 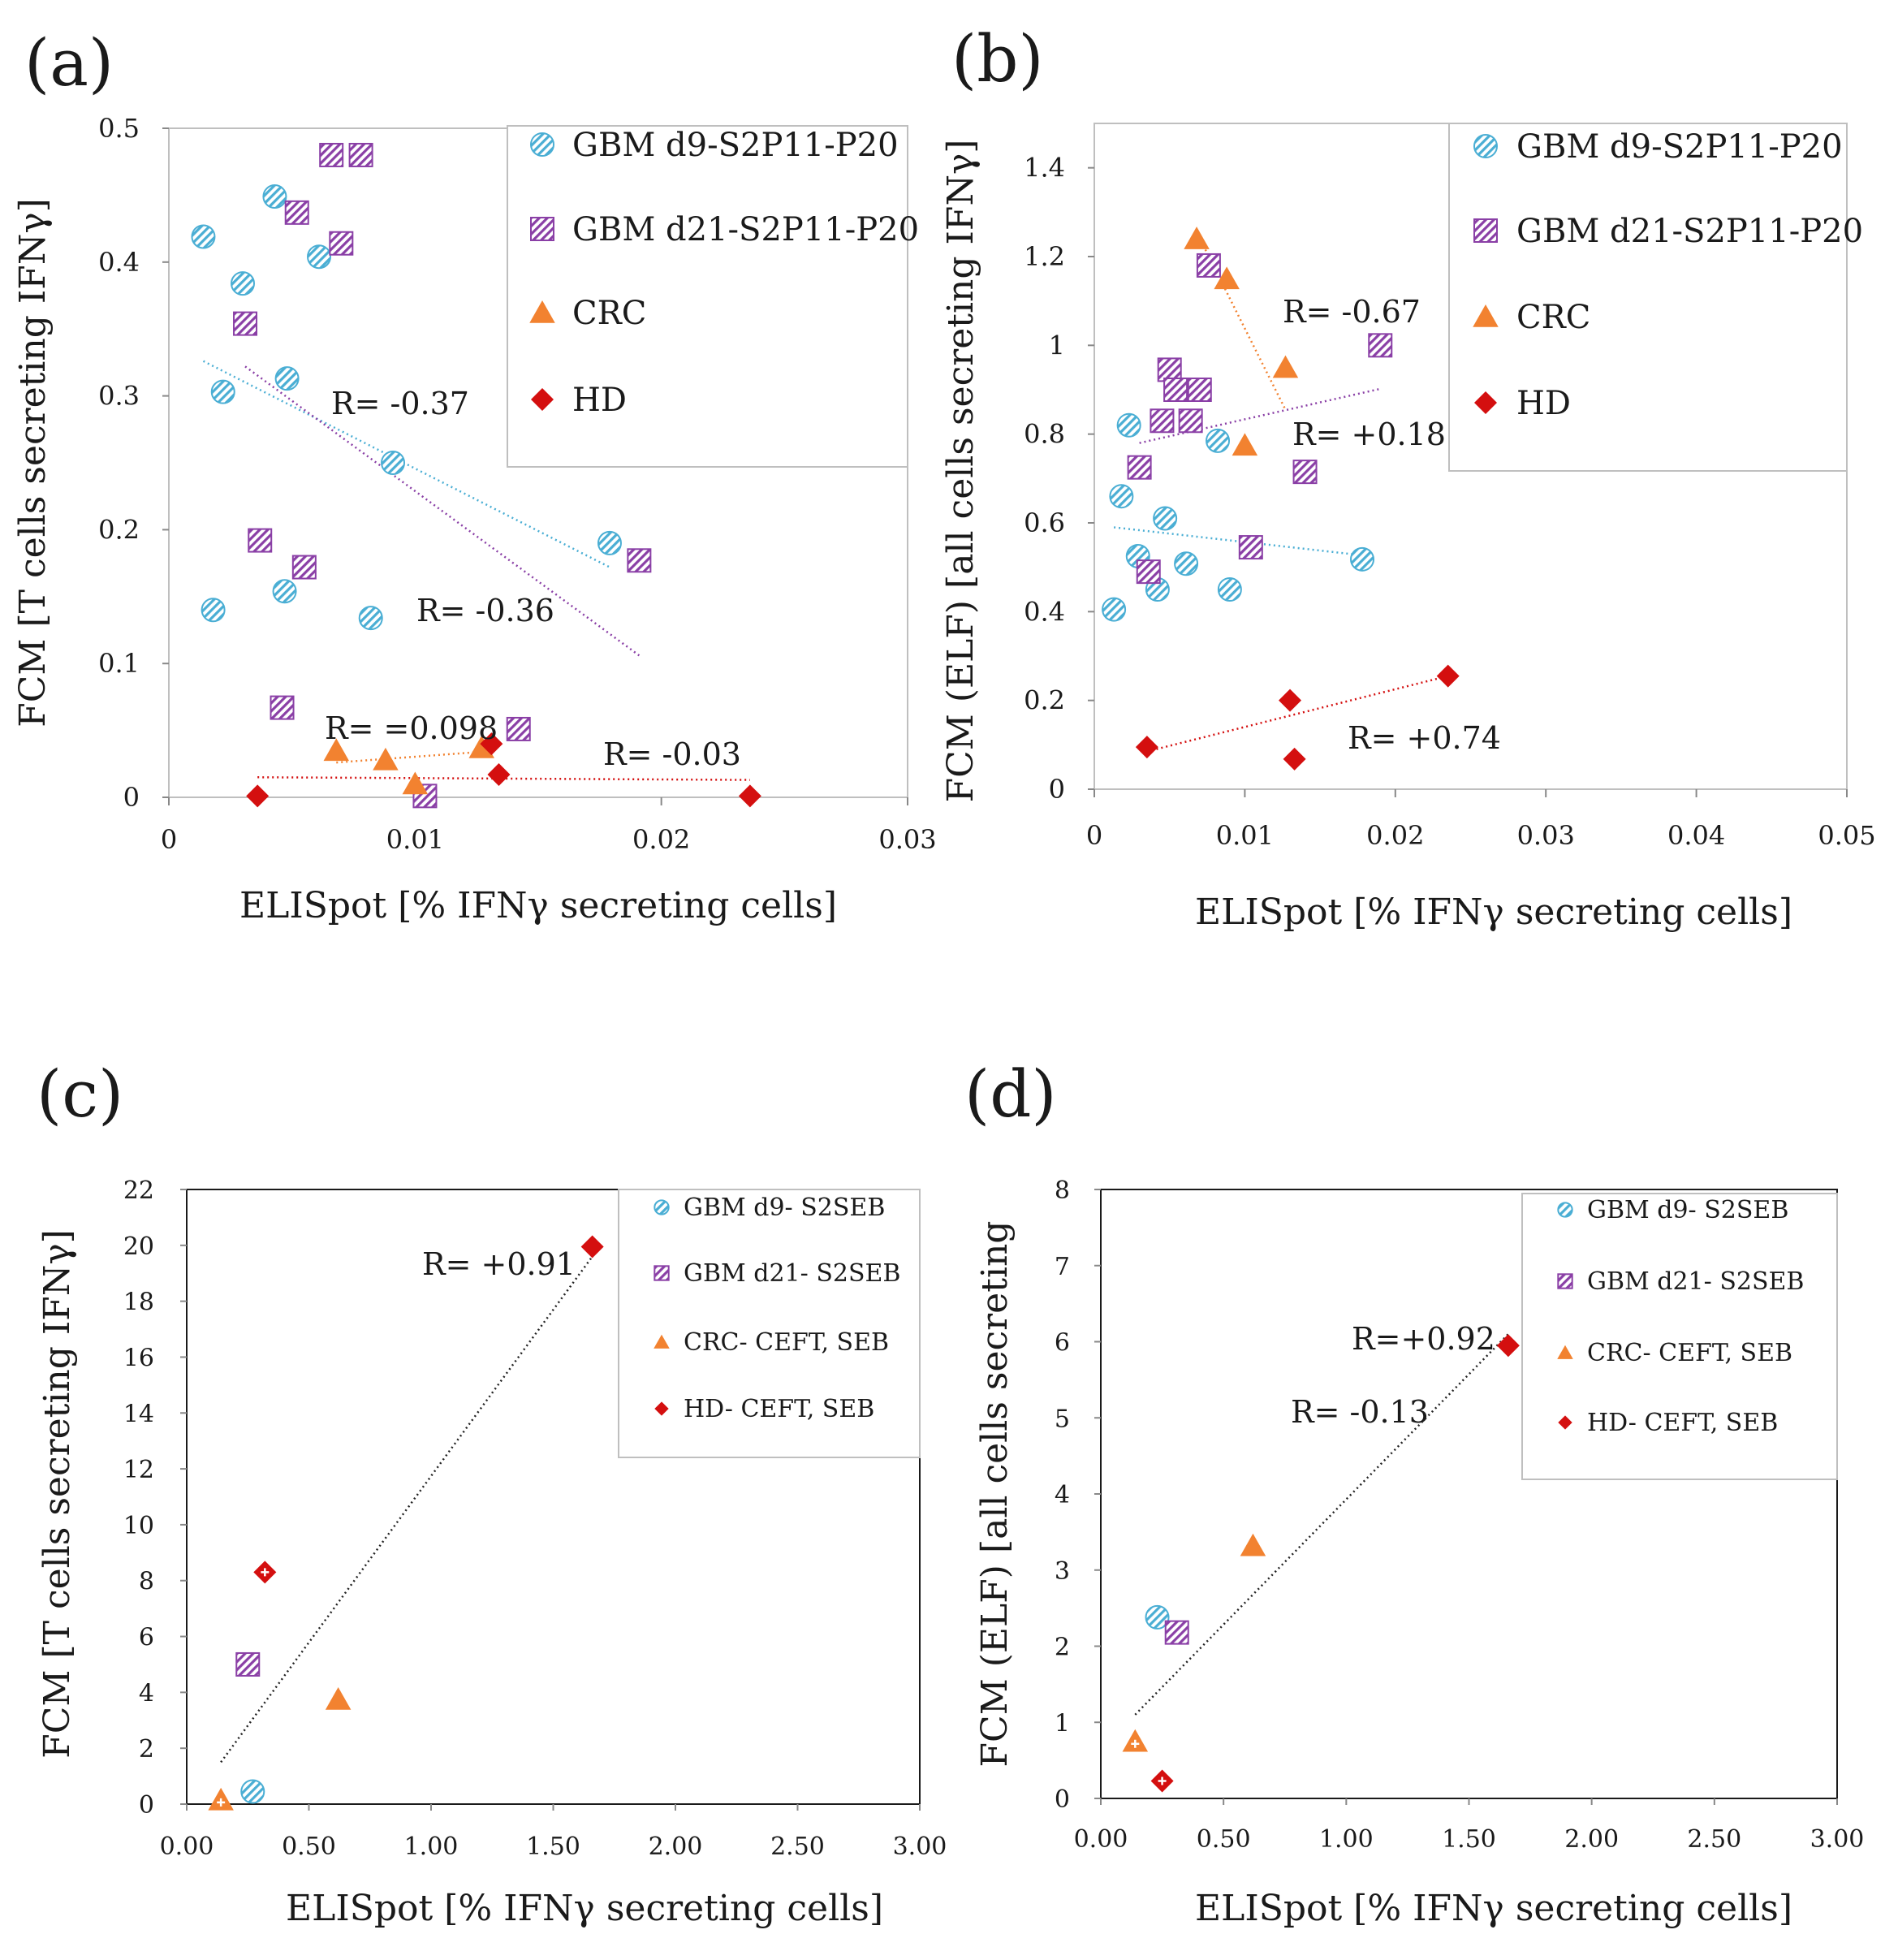 I want to click on x-tick-label: 0.05, so click(x=1847, y=835).